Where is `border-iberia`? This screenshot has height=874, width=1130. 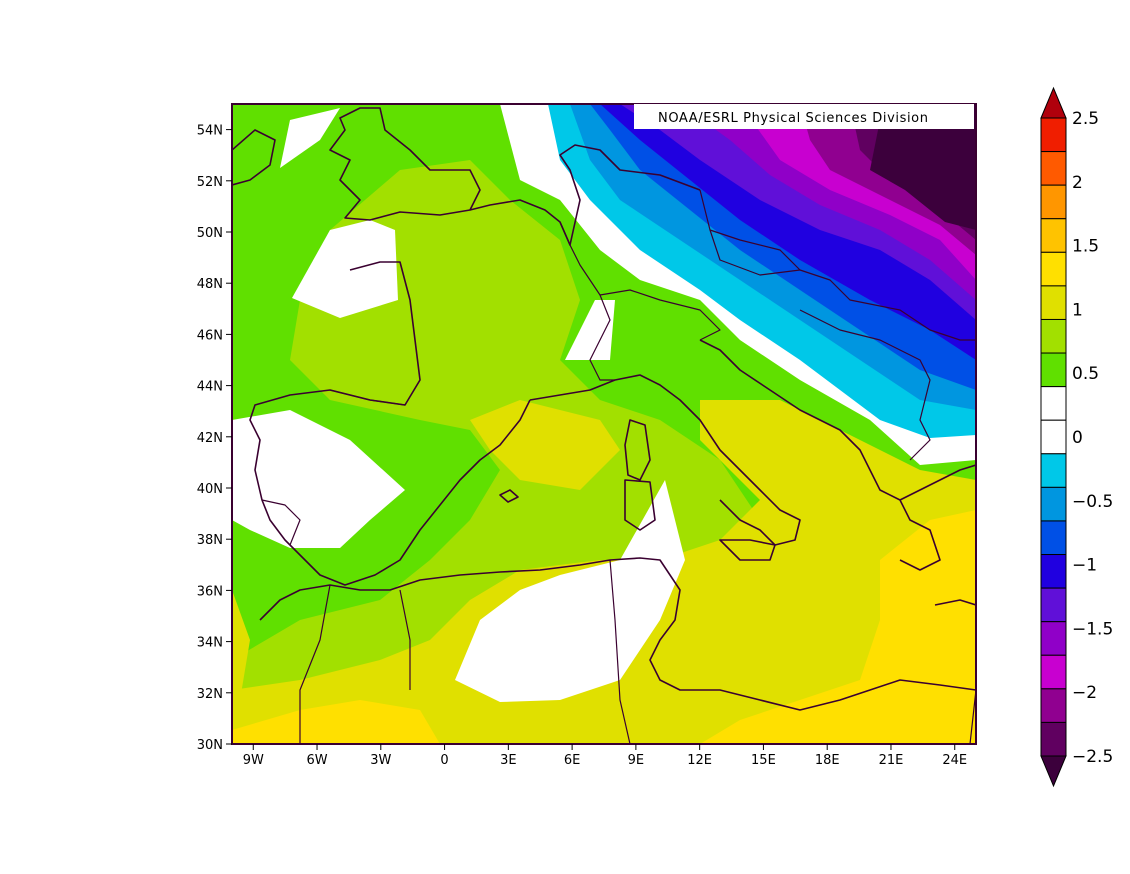
border-iberia is located at coordinates (281, 522).